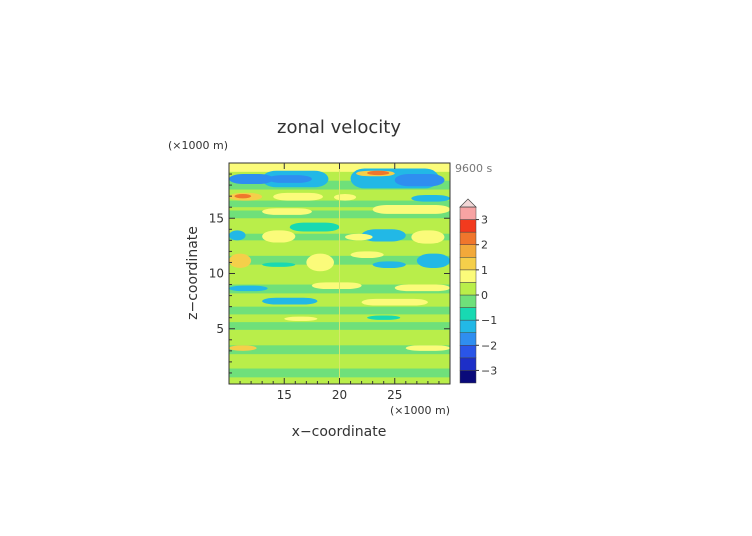 This screenshot has width=752, height=536. What do you see at coordinates (484, 295) in the screenshot?
I see `colorbar-tick-label: 0` at bounding box center [484, 295].